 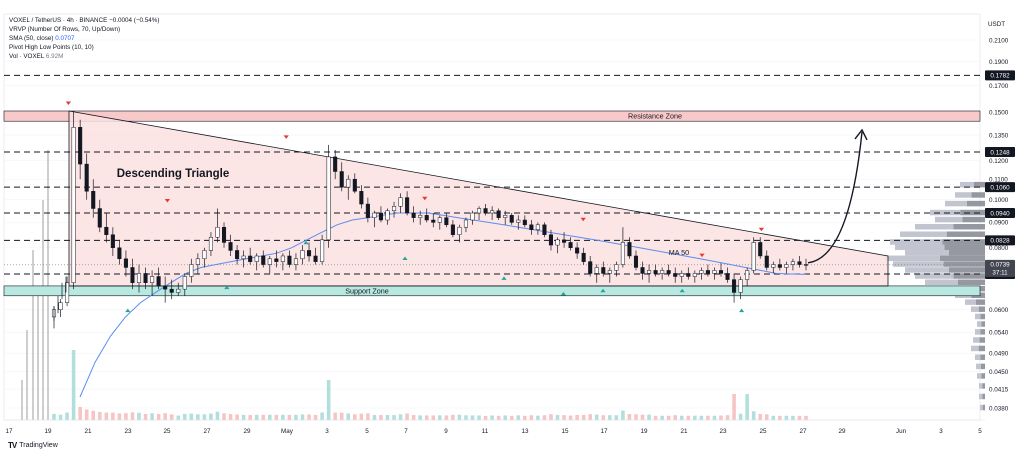 I want to click on time-tick-label: 21, so click(x=684, y=431).